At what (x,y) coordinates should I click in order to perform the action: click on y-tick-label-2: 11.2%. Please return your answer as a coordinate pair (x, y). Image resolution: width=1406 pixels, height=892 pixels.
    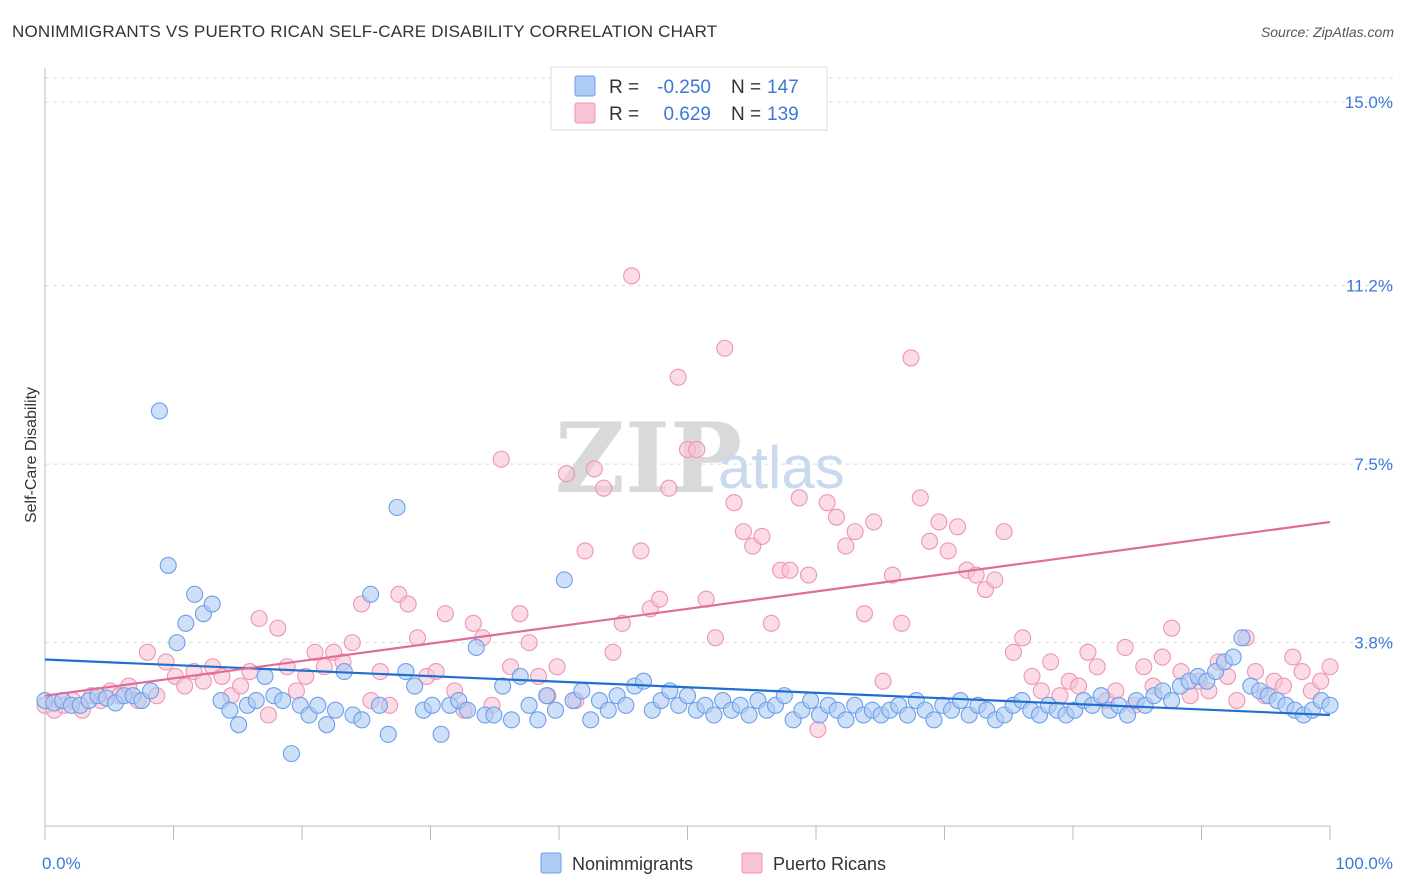
    Looking at the image, I should click on (1369, 286).